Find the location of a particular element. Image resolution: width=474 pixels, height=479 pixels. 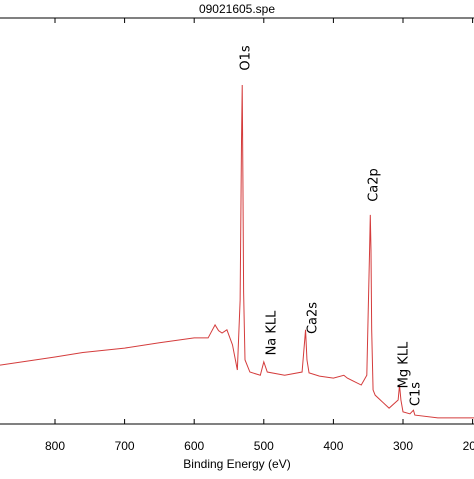

x-tick-label: 400 is located at coordinates (333, 446).